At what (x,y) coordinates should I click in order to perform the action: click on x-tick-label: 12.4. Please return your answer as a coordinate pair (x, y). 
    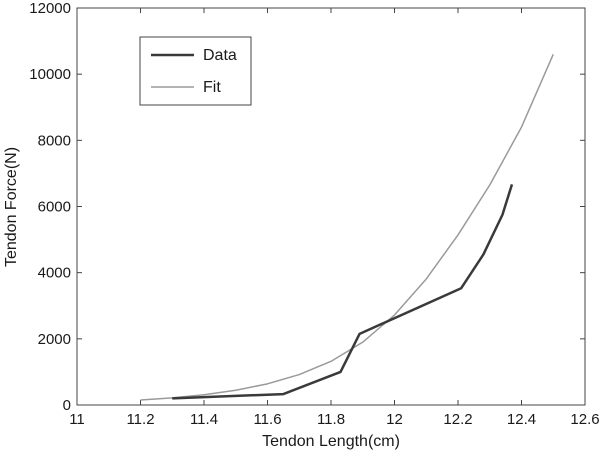
    Looking at the image, I should click on (521, 419).